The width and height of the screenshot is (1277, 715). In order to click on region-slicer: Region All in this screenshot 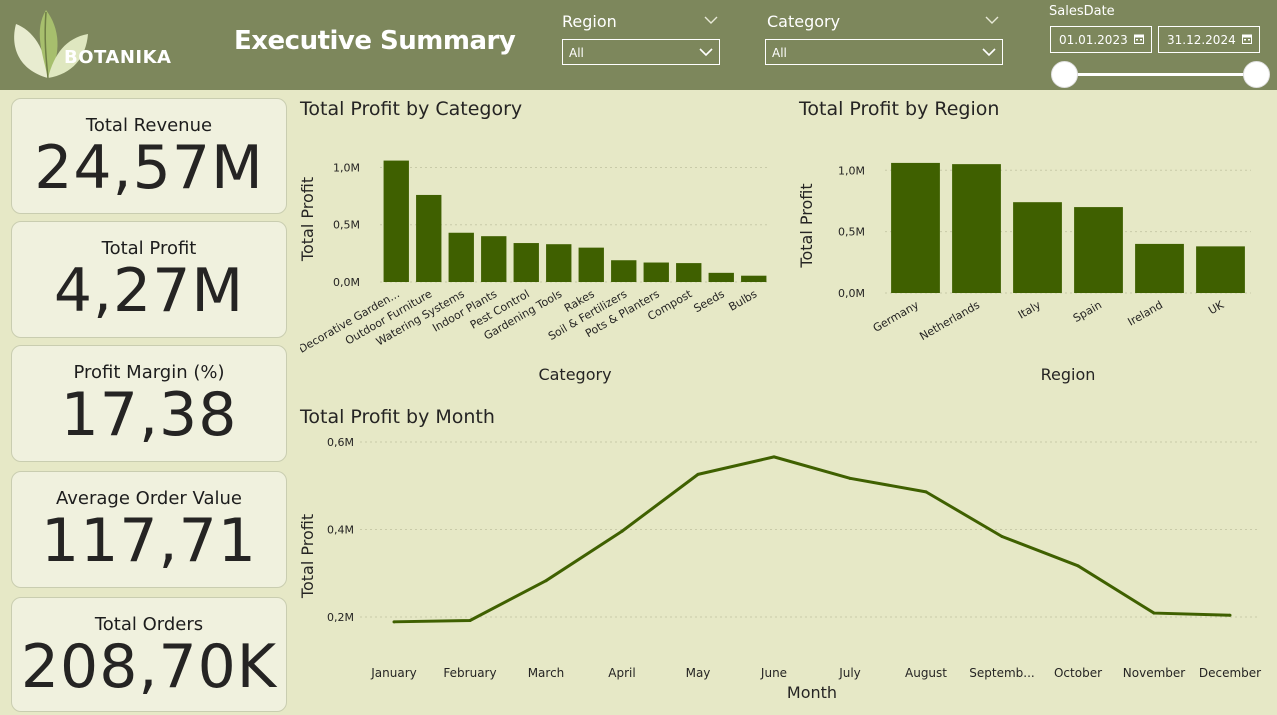, I will do `click(641, 38)`.